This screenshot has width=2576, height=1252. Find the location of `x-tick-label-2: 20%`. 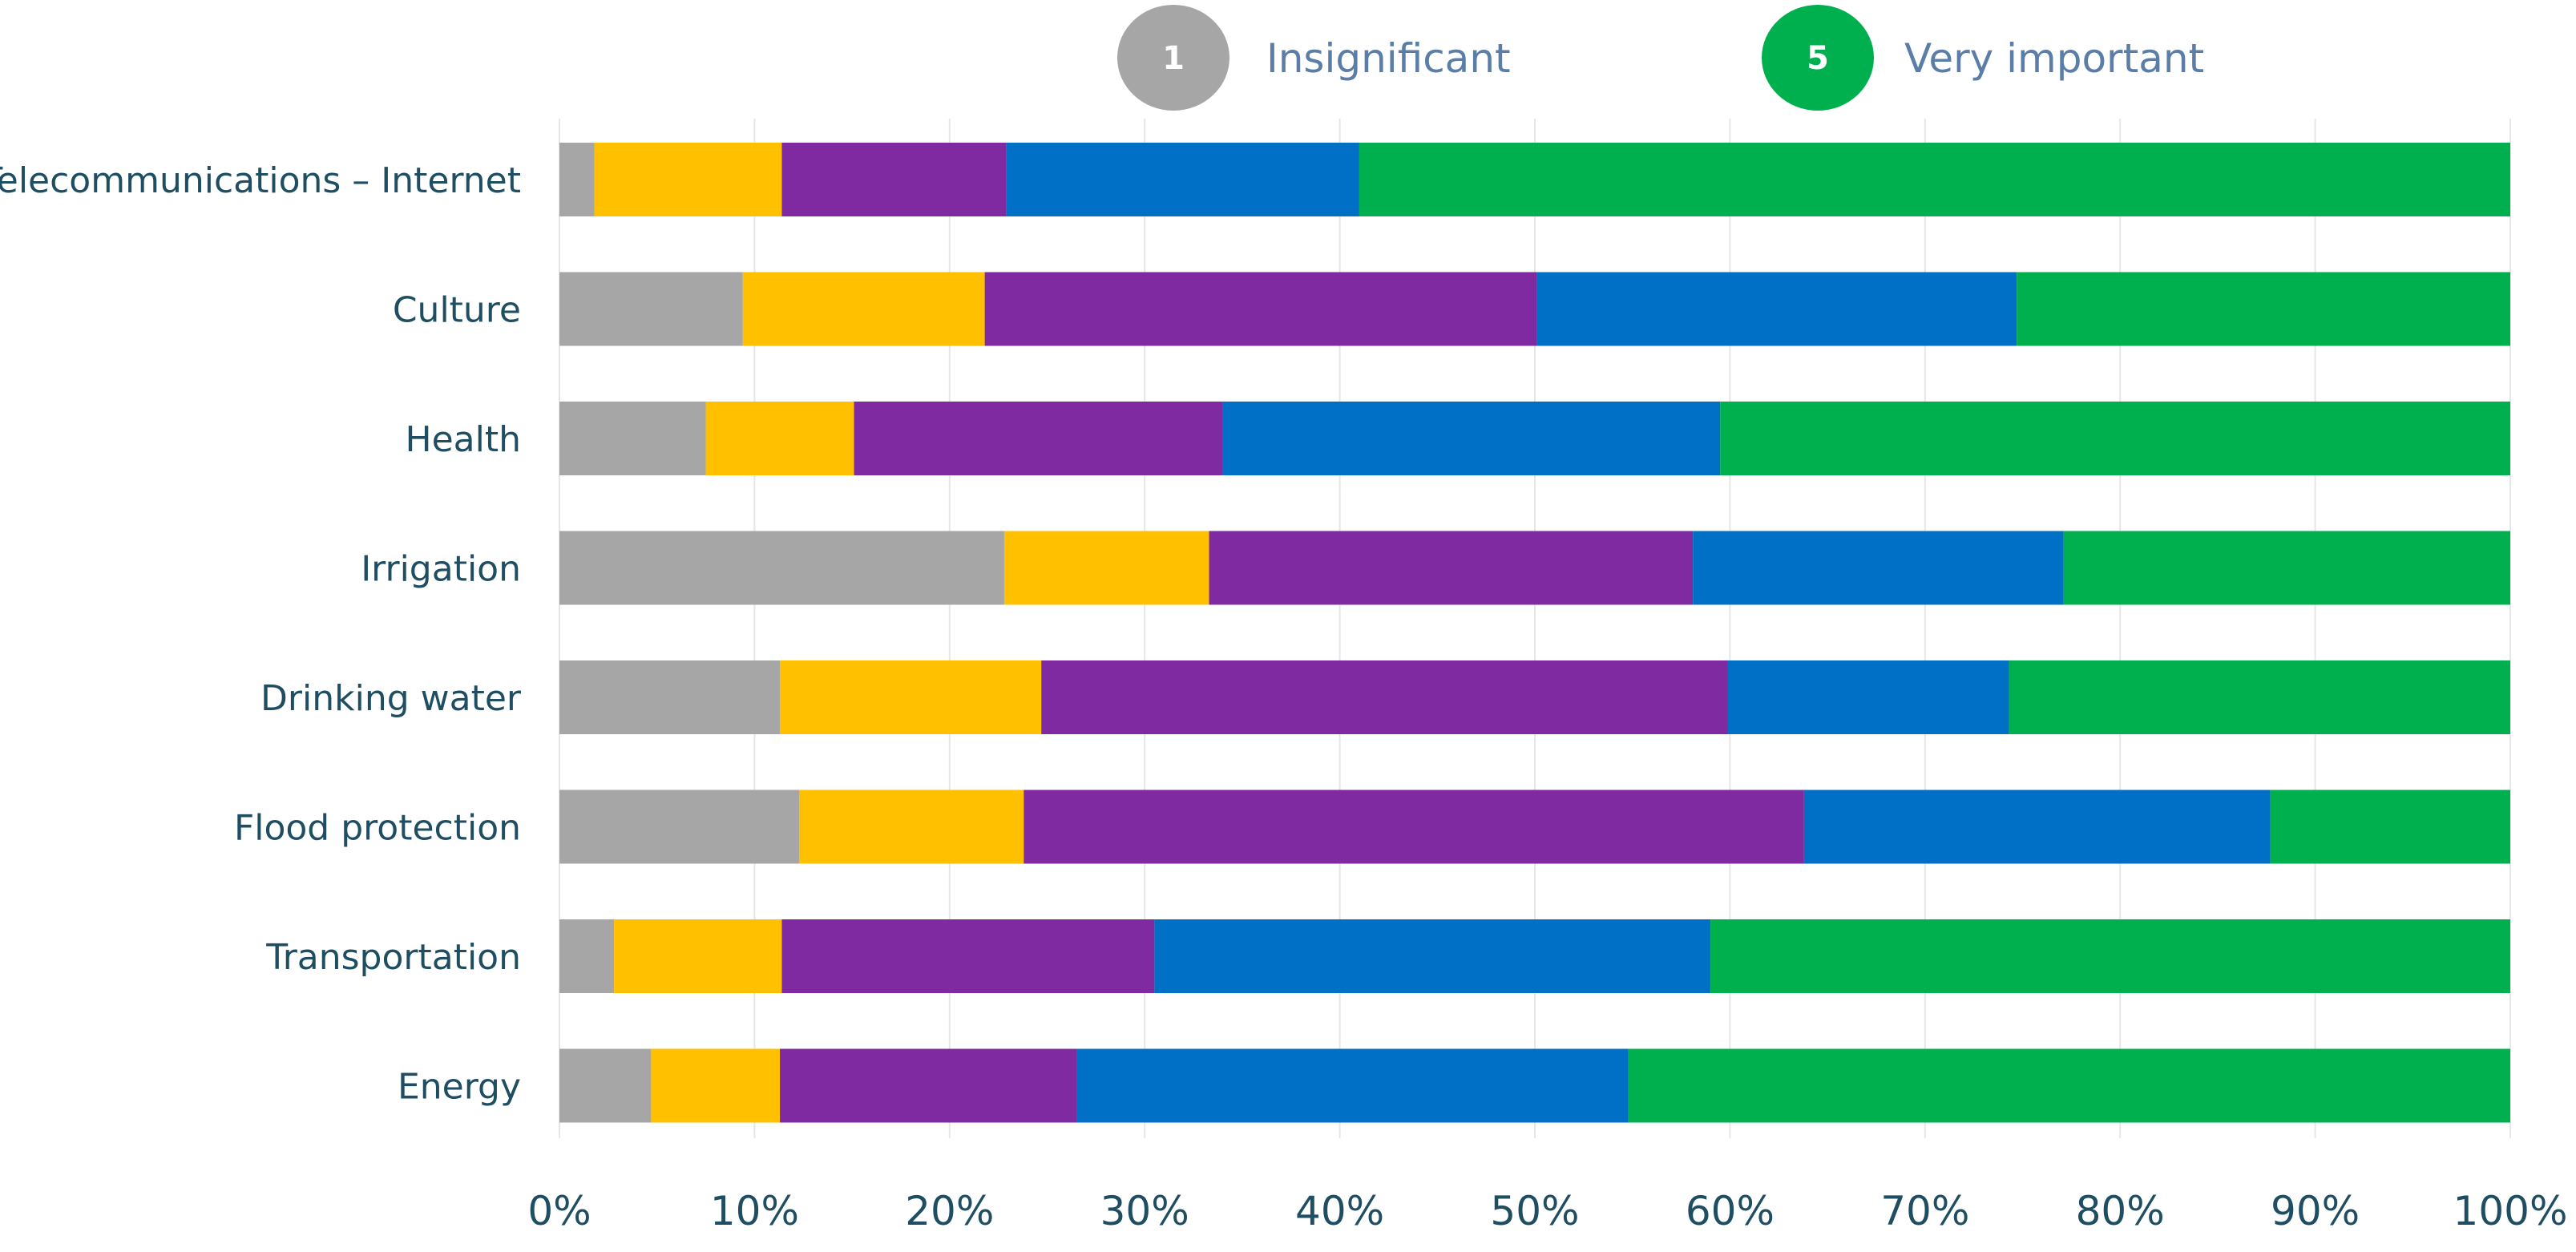

x-tick-label-2: 20% is located at coordinates (950, 1211).